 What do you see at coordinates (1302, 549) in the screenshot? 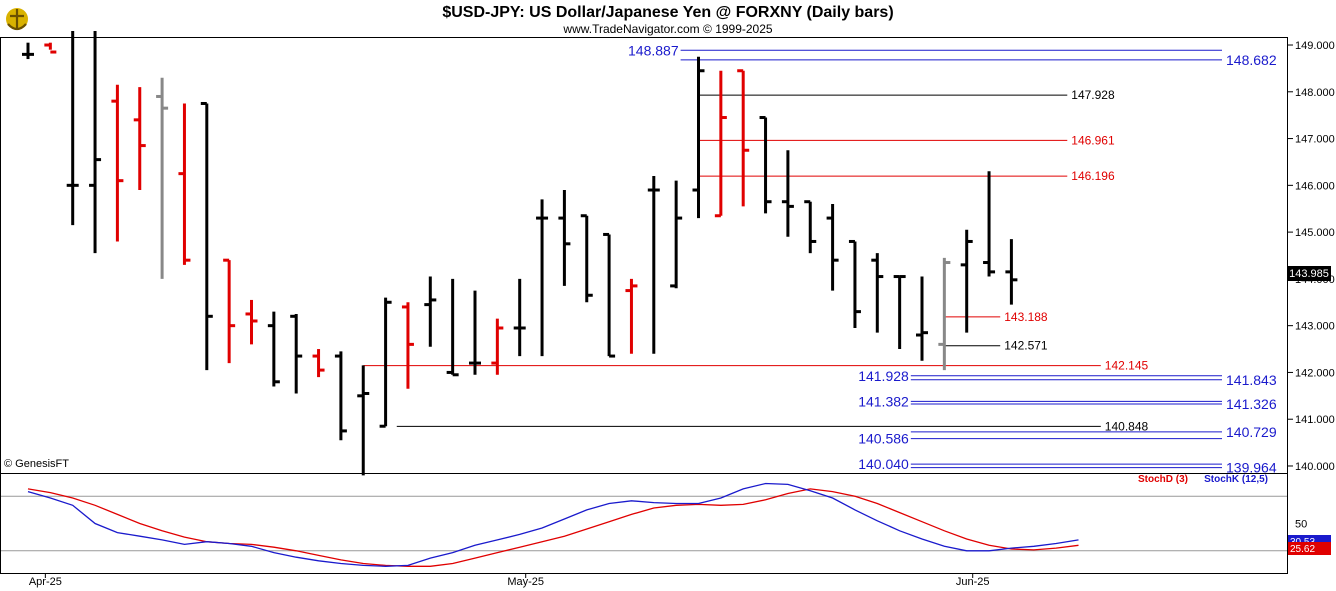
I see `stochd-last-value: 25.62` at bounding box center [1302, 549].